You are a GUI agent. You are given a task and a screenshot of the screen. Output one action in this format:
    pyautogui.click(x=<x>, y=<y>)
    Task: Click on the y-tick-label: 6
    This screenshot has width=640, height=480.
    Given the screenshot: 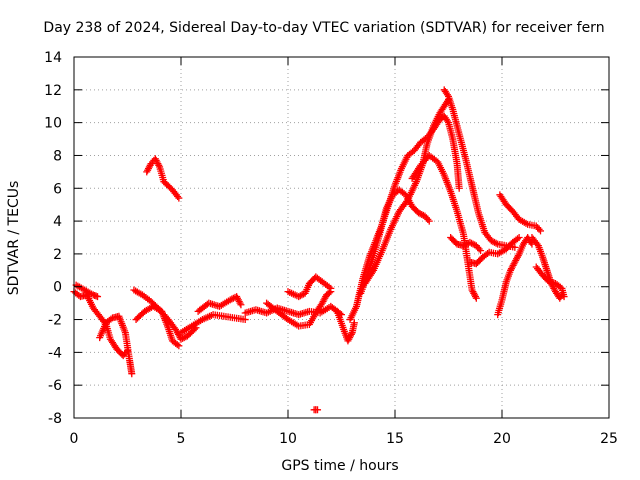 What is the action you would take?
    pyautogui.click(x=57, y=189)
    